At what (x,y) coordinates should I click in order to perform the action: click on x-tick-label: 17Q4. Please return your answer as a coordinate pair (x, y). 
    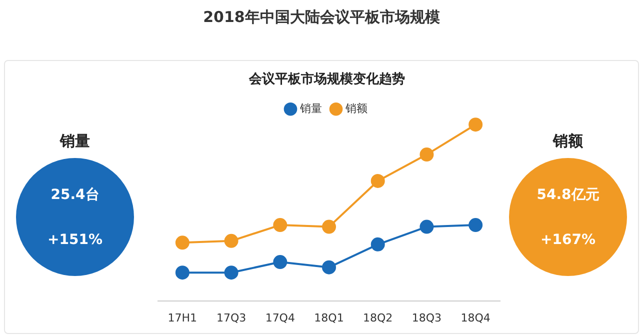
    Looking at the image, I should click on (280, 317).